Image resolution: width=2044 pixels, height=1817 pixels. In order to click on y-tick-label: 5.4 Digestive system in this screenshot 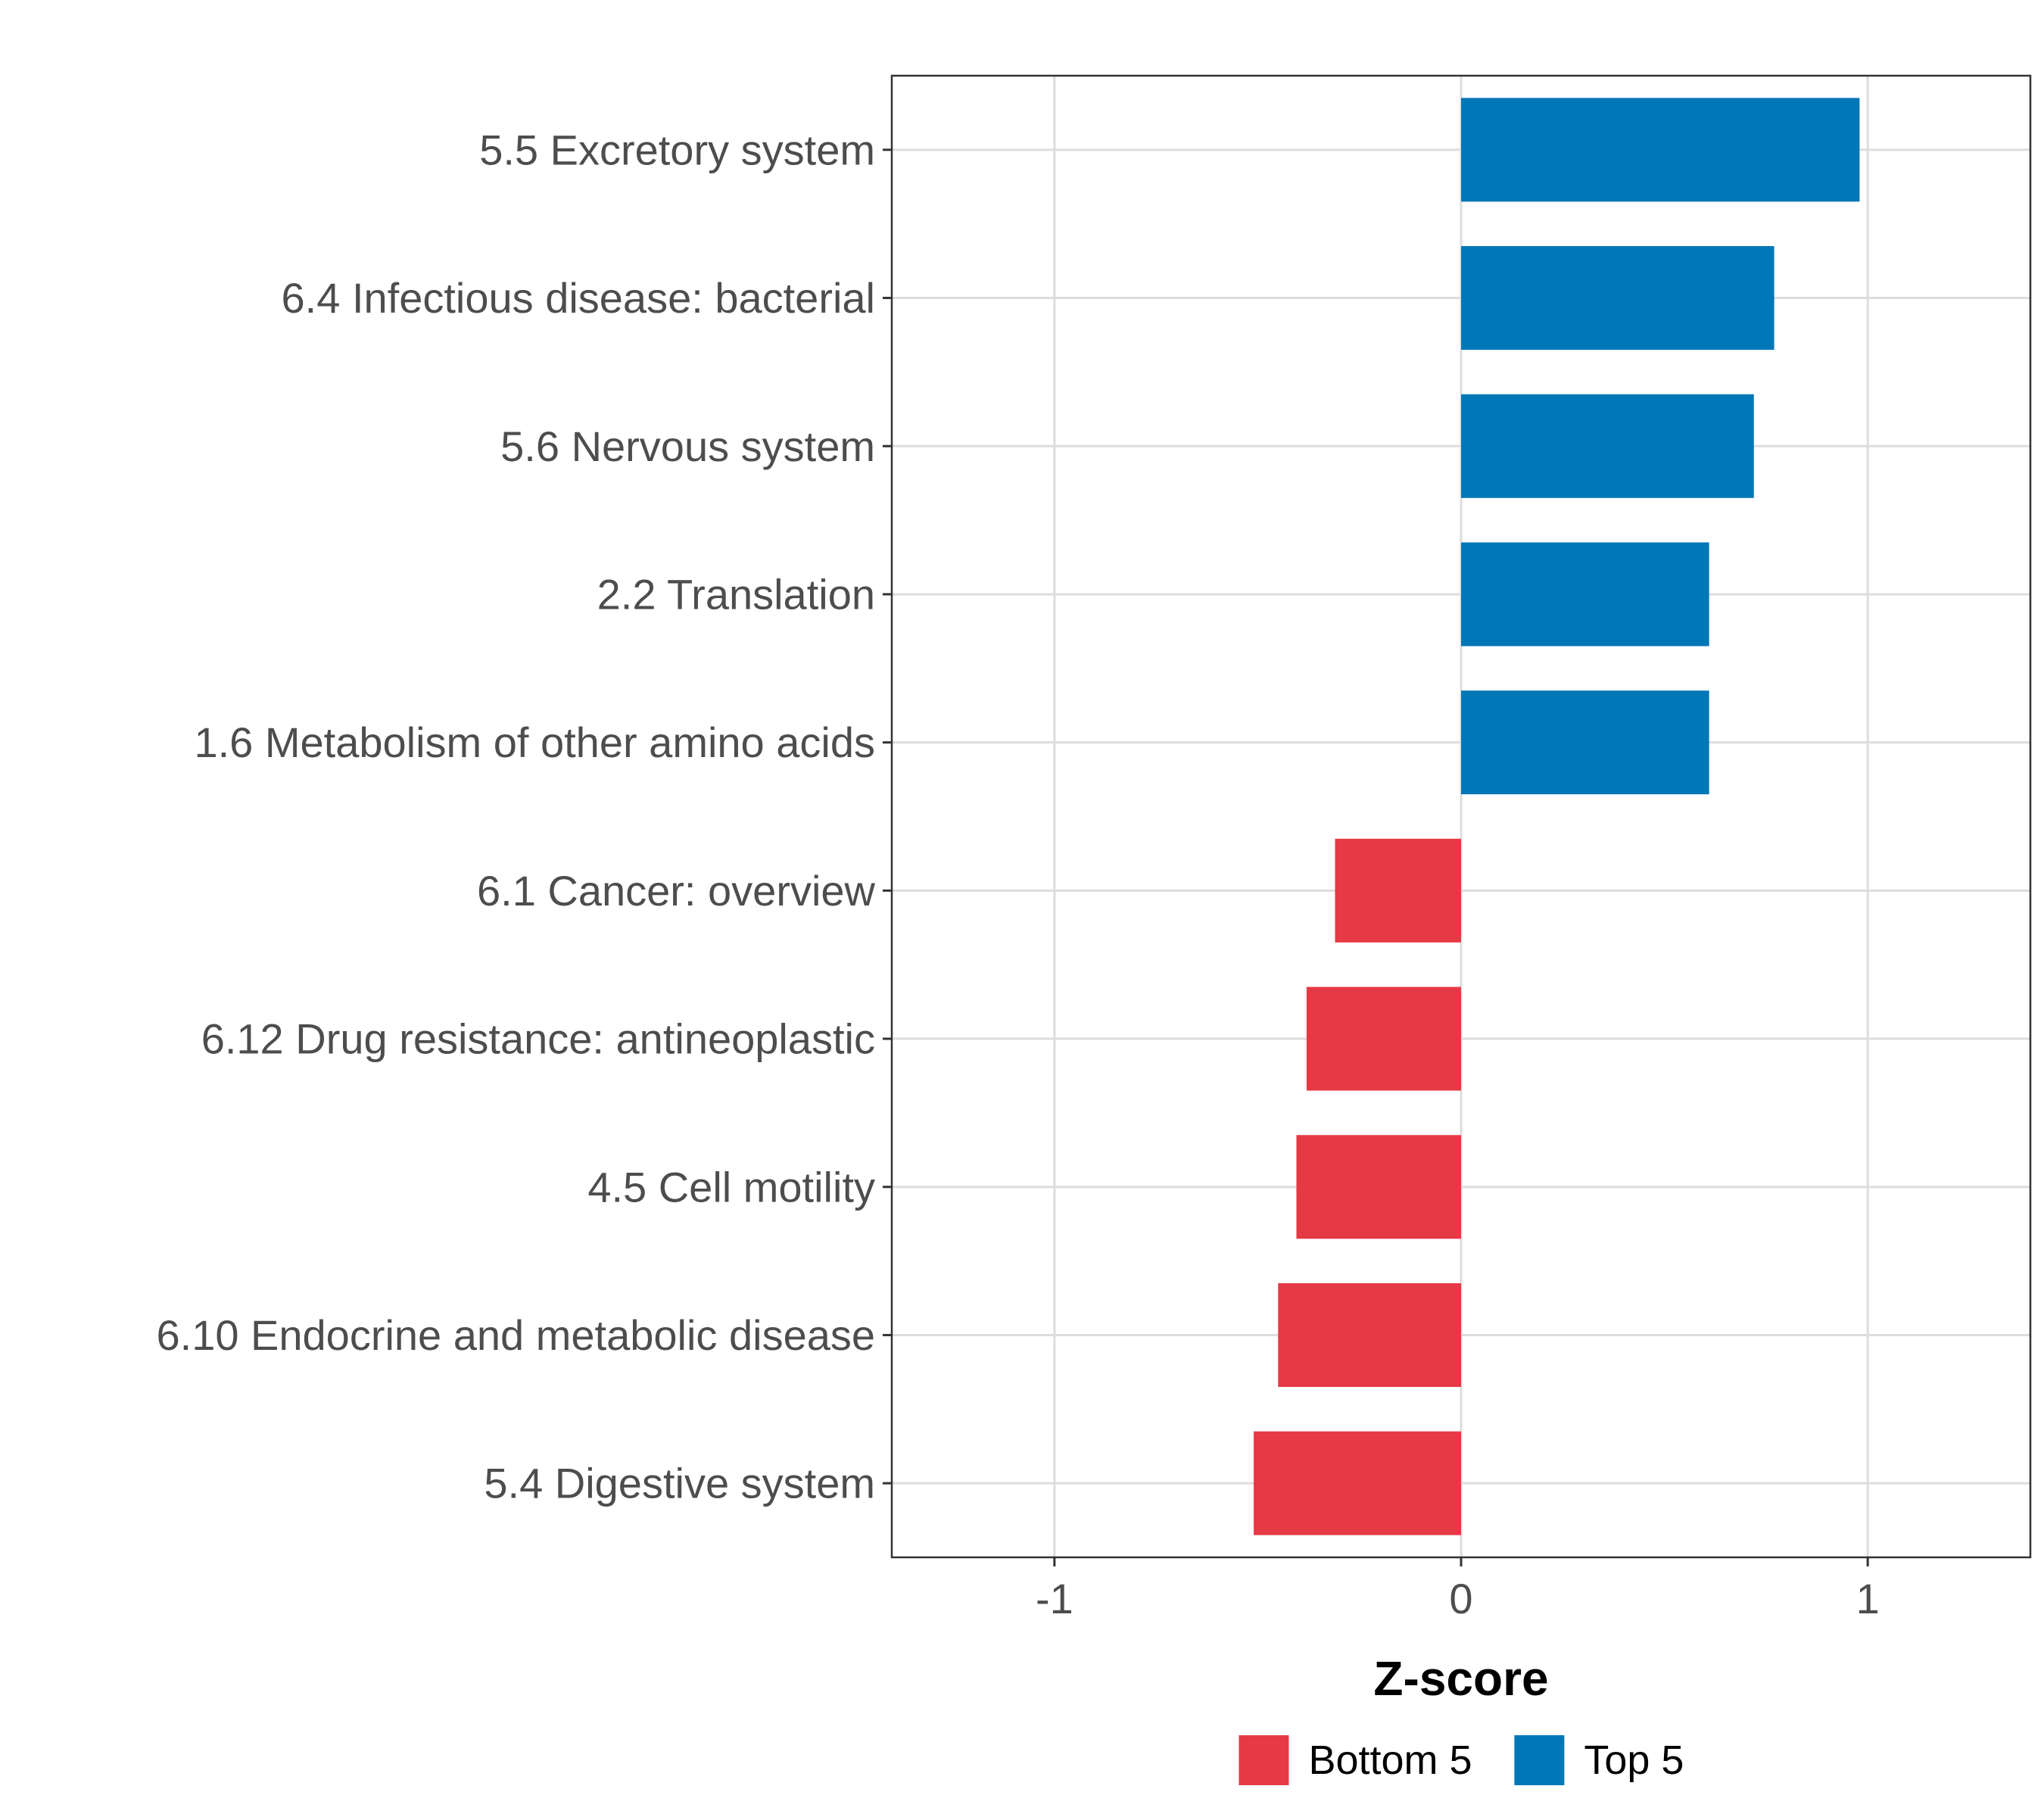, I will do `click(679, 1483)`.